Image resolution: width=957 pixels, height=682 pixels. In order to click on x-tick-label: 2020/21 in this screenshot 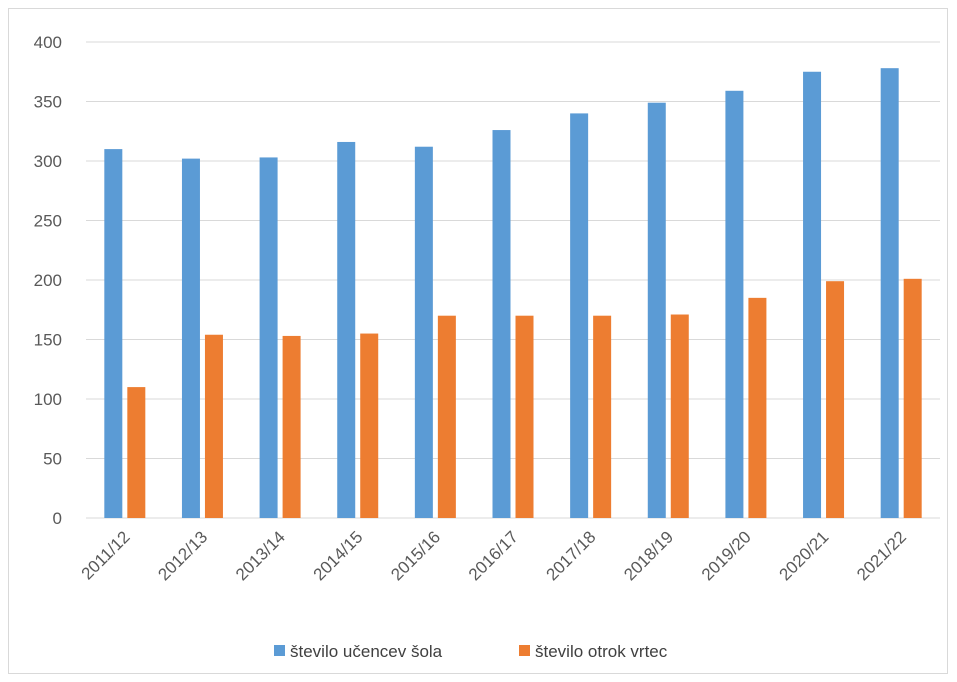, I will do `click(803, 555)`.